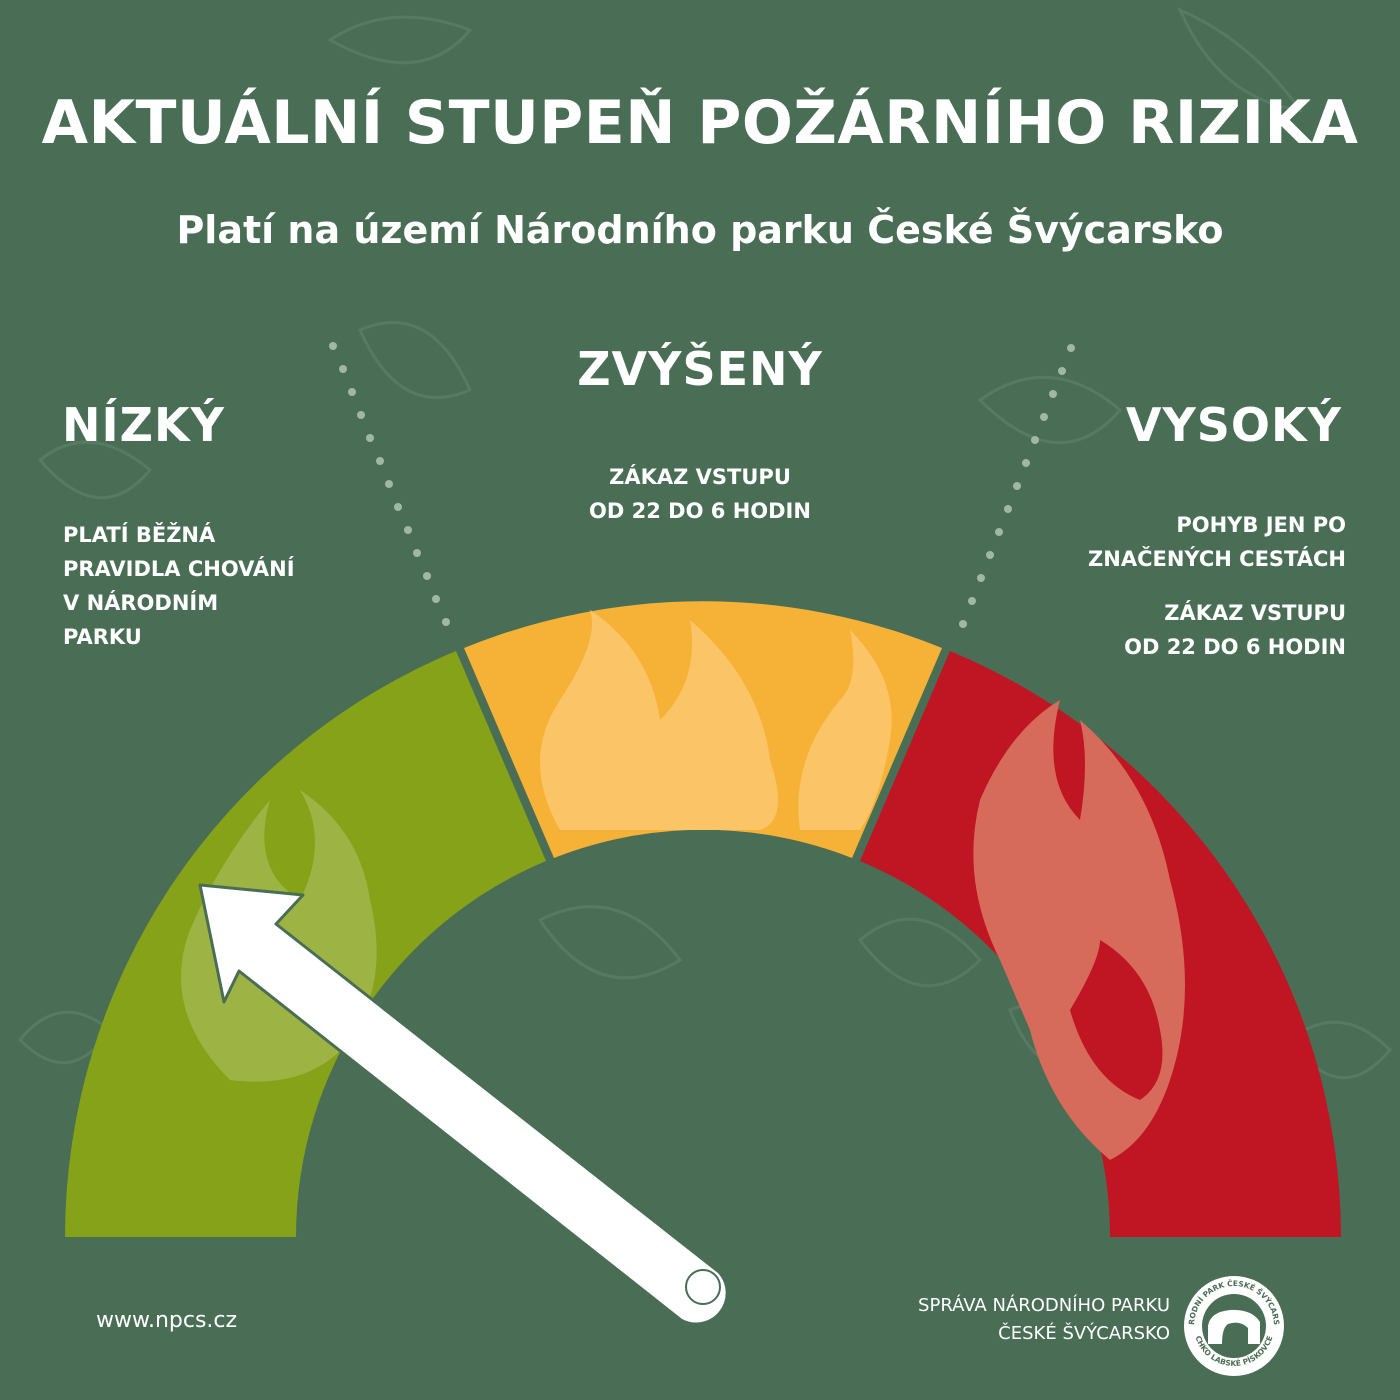  I want to click on level-label-high: VYSOKÝ, so click(1233, 425).